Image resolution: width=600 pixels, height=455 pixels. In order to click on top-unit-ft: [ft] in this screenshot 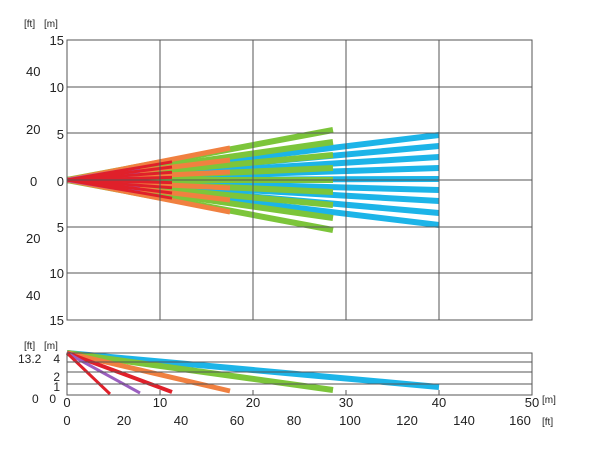, I will do `click(29, 24)`.